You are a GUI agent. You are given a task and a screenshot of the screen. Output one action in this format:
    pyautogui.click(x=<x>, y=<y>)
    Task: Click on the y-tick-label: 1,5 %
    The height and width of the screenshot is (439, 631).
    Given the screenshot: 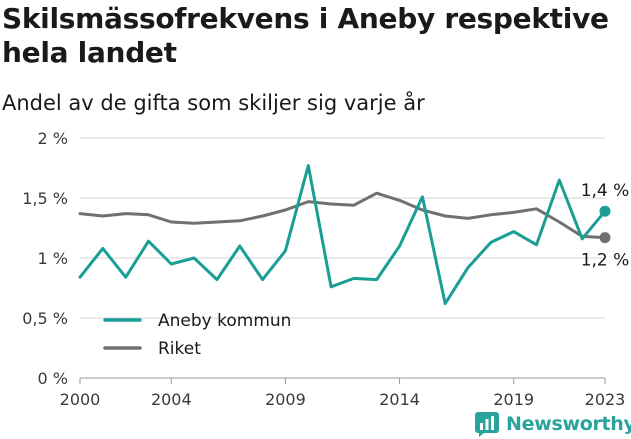 What is the action you would take?
    pyautogui.click(x=45, y=198)
    